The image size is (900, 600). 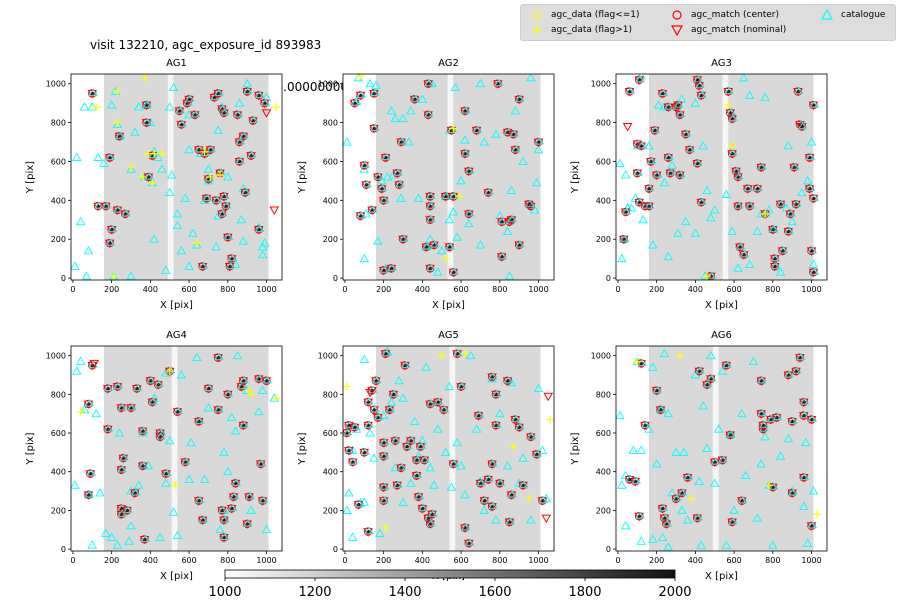 I want to click on panel-title: AG3, so click(x=721, y=63).